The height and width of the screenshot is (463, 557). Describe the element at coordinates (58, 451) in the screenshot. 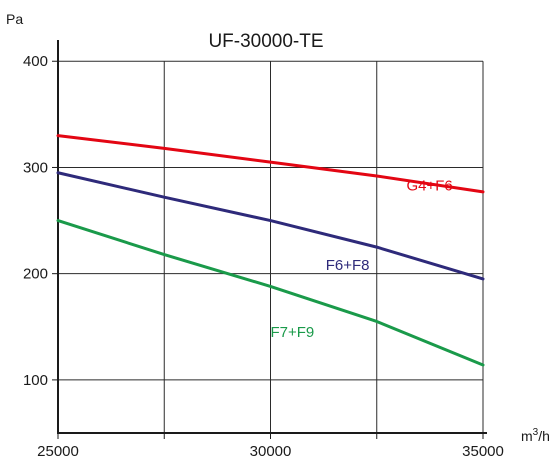

I see `x-tick-label: 25000` at that location.